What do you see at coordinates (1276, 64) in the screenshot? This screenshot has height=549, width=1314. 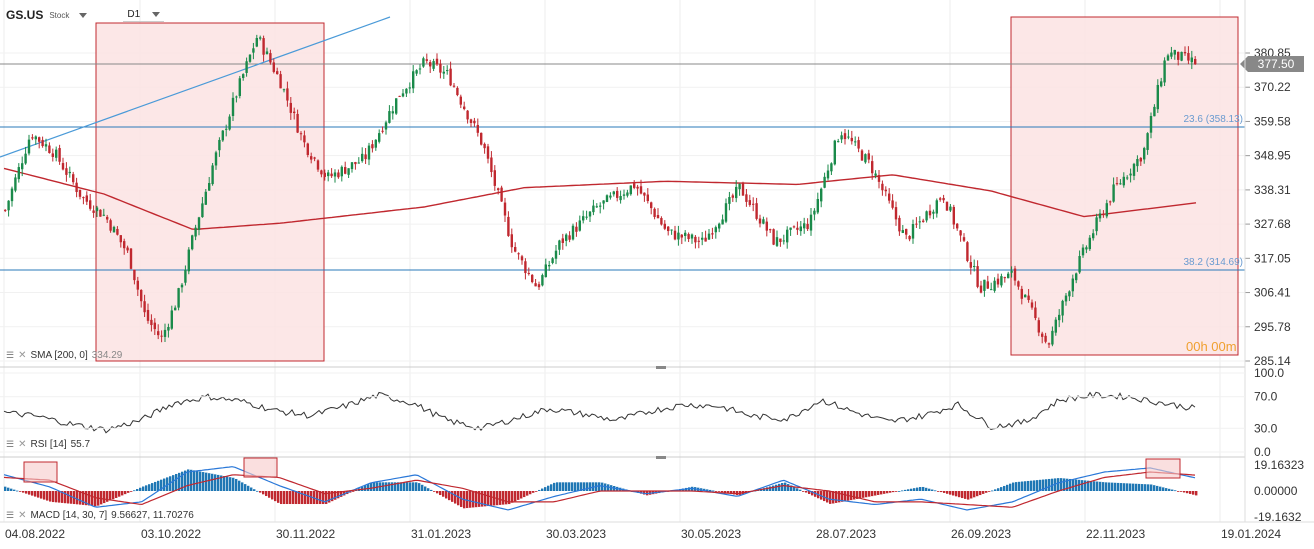 I see `last-price-value: 377.50` at bounding box center [1276, 64].